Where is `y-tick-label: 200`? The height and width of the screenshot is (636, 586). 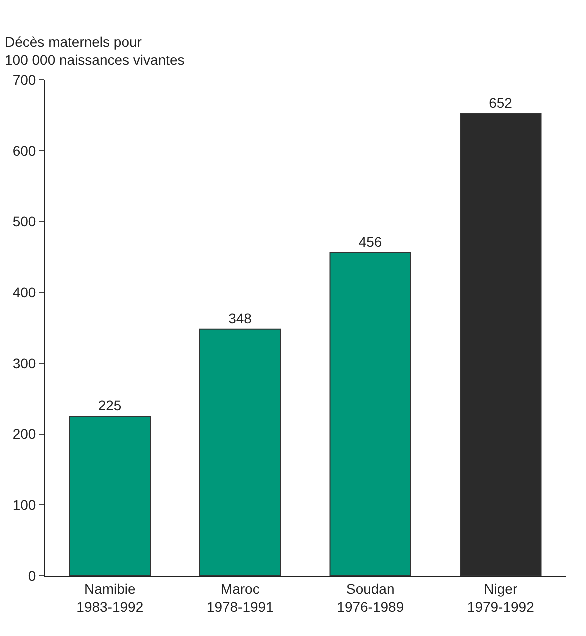
y-tick-label: 200 is located at coordinates (24, 434).